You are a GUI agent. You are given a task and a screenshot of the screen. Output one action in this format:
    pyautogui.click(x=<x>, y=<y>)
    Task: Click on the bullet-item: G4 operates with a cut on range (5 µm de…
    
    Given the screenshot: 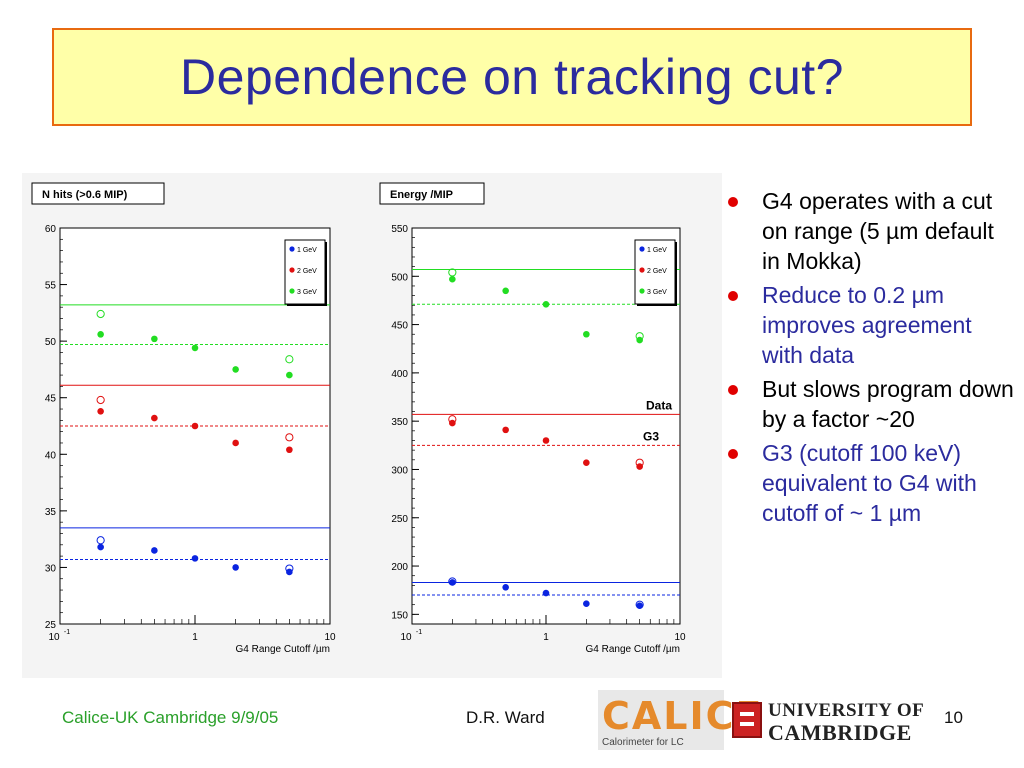 What is the action you would take?
    pyautogui.click(x=873, y=231)
    